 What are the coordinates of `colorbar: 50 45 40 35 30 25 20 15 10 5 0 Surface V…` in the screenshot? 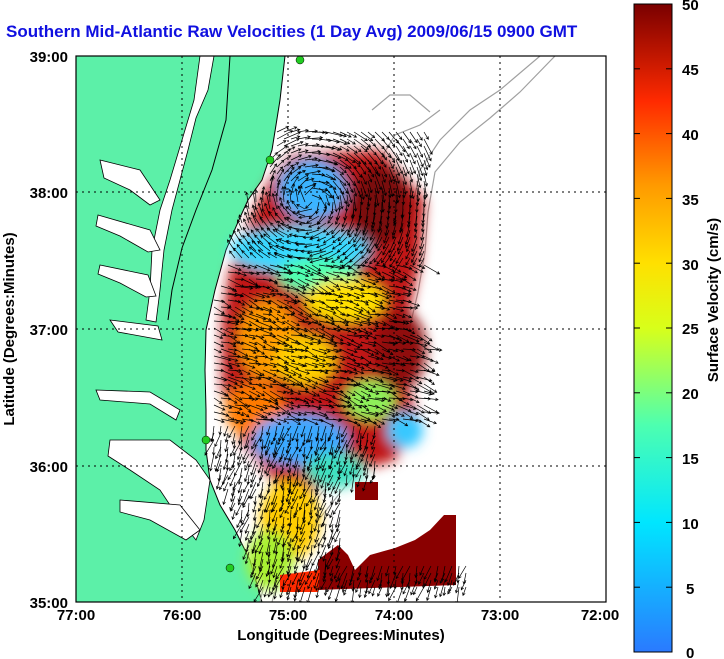 It's located at (677, 329).